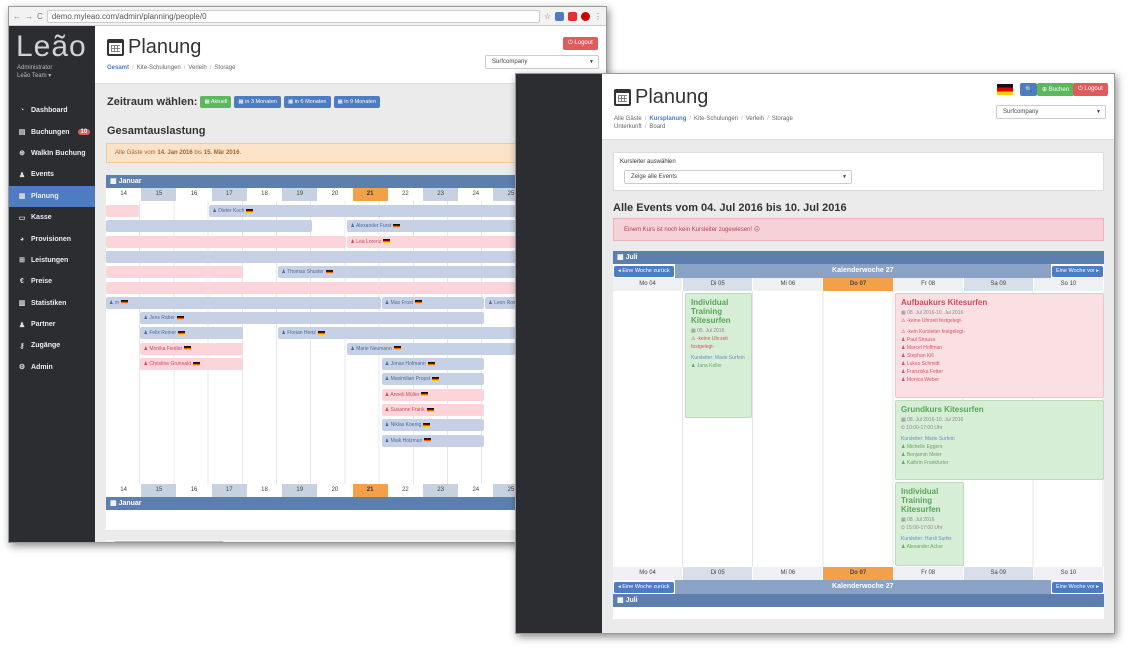 This screenshot has width=1134, height=661. I want to click on event-title: Grundkurs Kitesurfen, so click(942, 409).